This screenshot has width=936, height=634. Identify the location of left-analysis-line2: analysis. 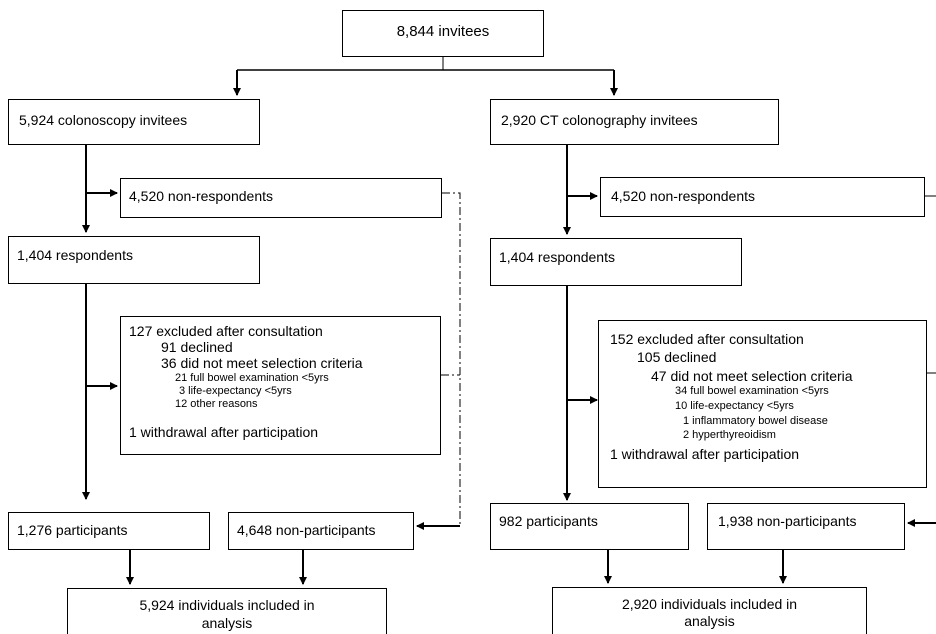
(227, 623).